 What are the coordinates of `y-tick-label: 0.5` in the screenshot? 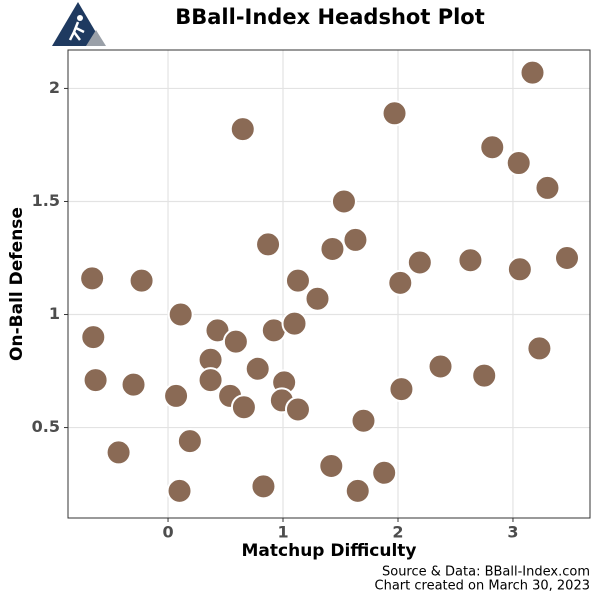 It's located at (46, 426).